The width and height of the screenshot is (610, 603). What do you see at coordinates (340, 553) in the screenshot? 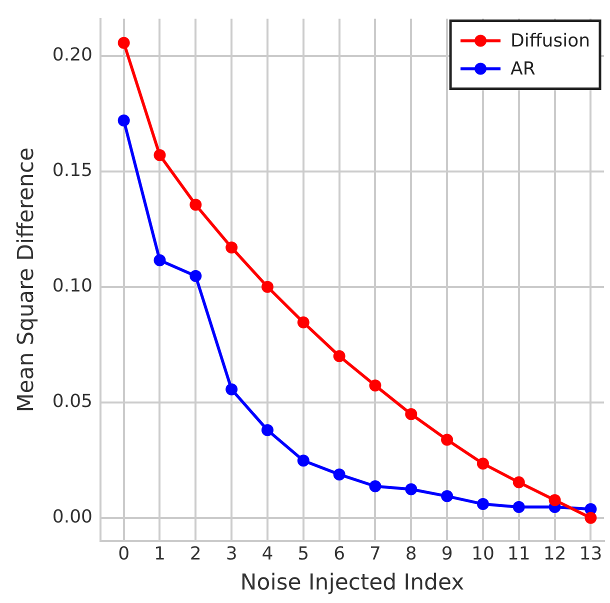
I see `x-tick-label: 6` at bounding box center [340, 553].